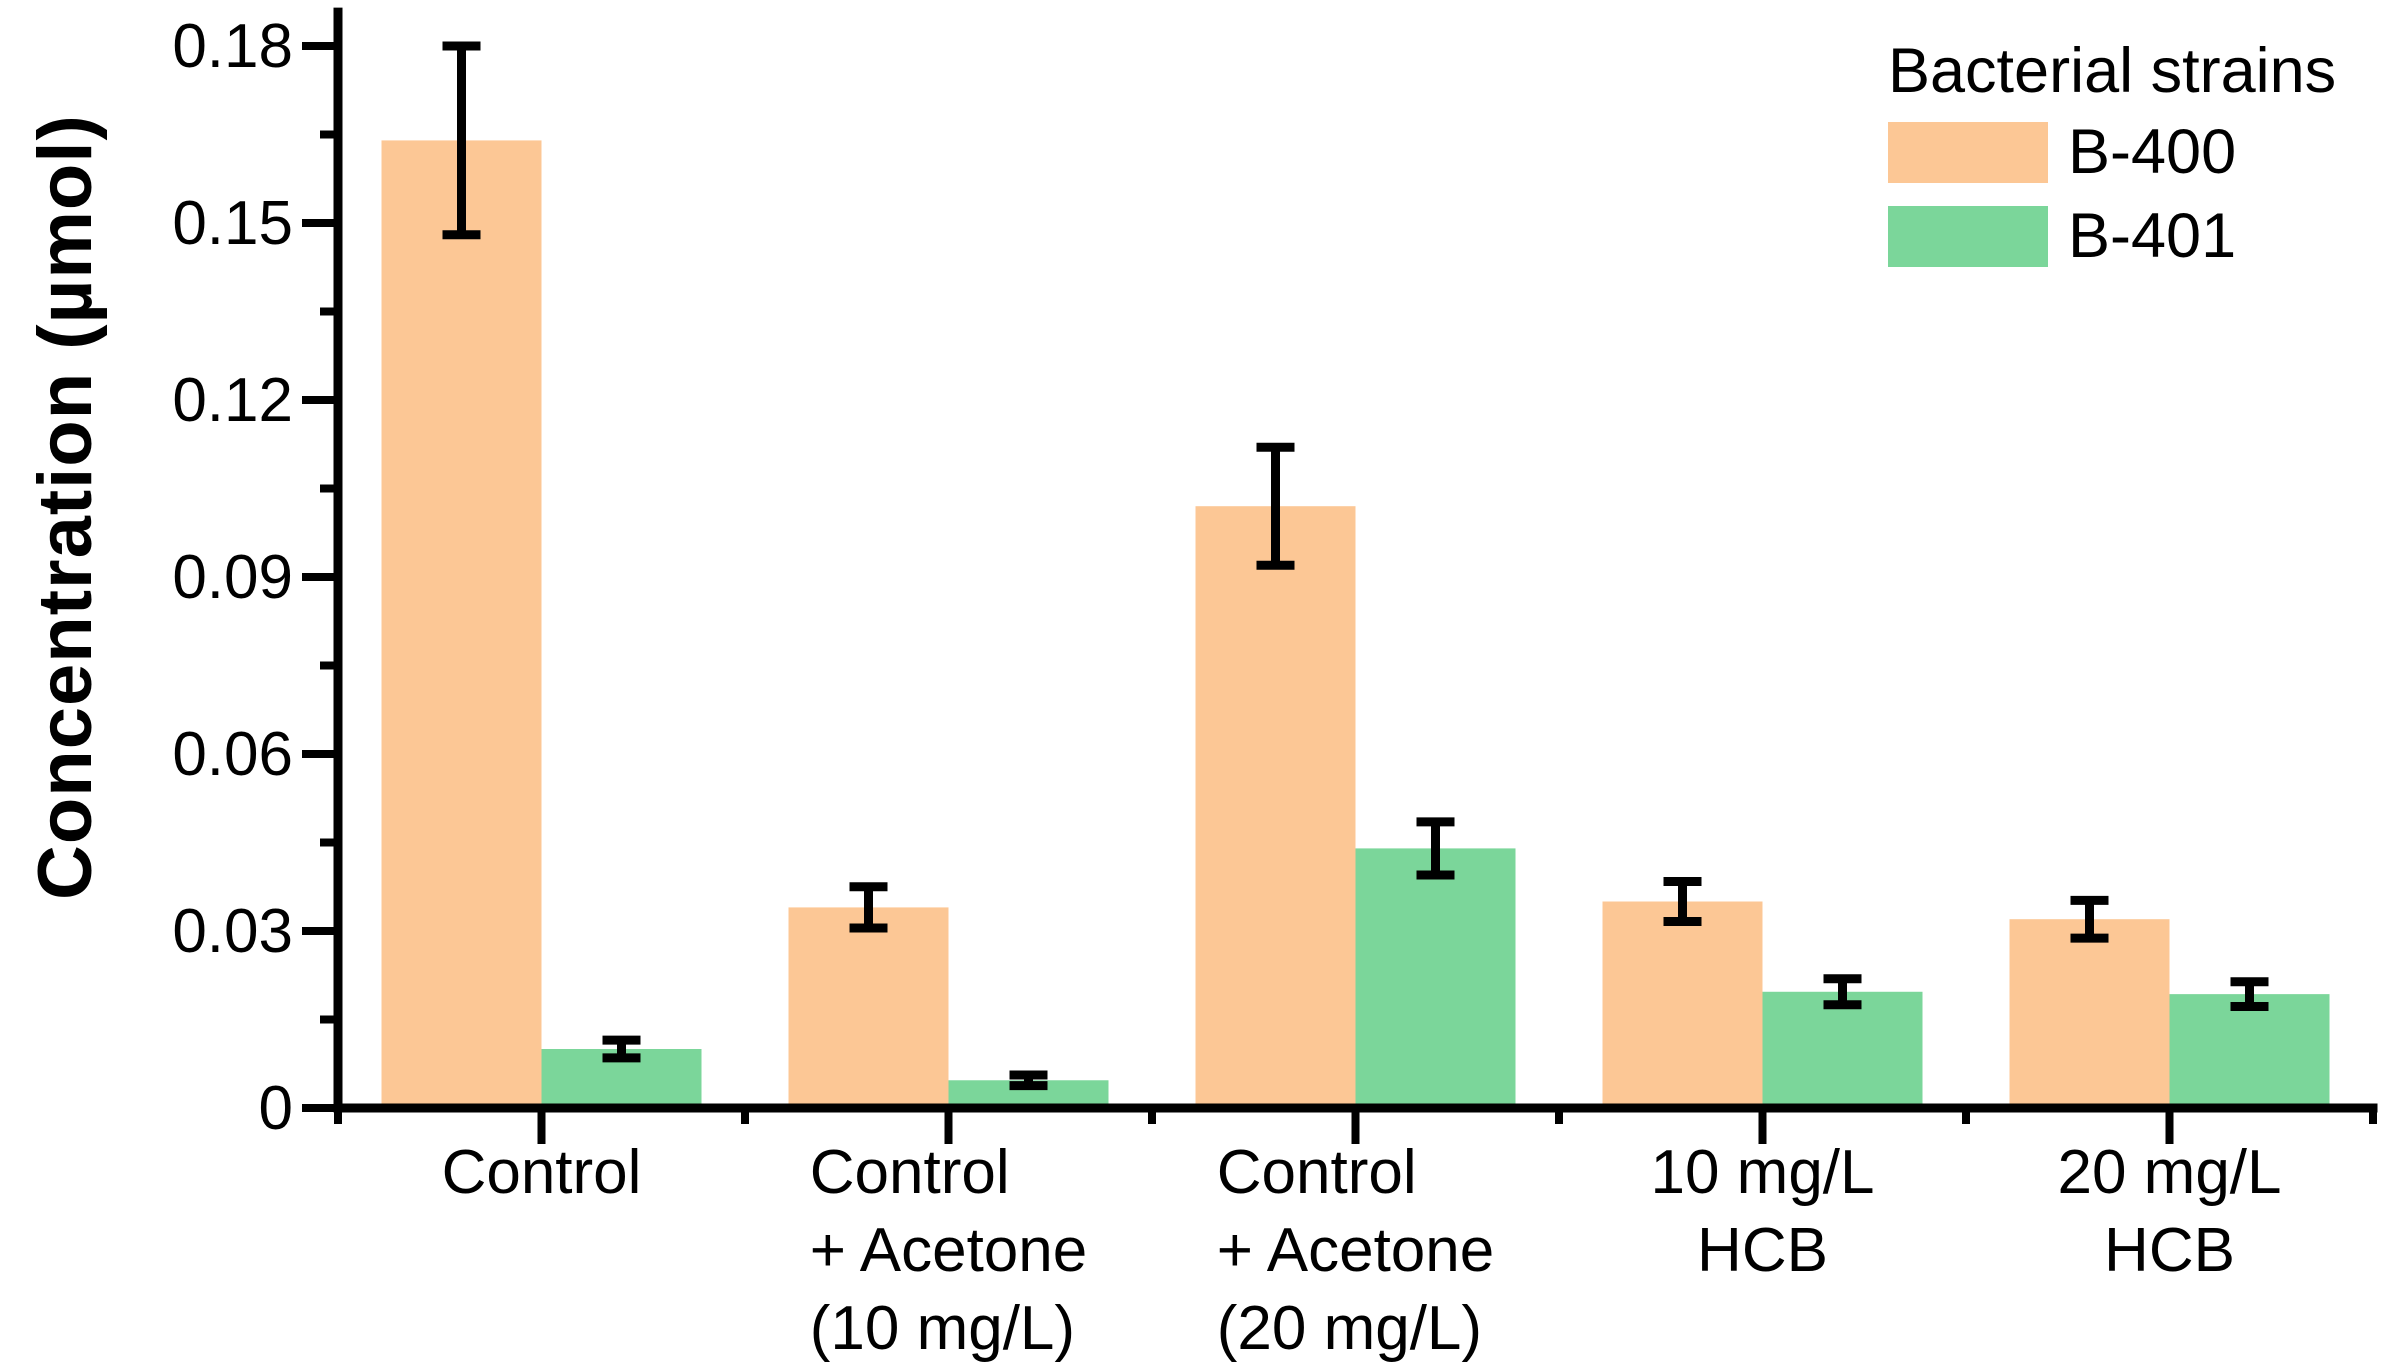  Describe the element at coordinates (1349, 1328) in the screenshot. I see `category-label-line: (20 mg/L)` at that location.